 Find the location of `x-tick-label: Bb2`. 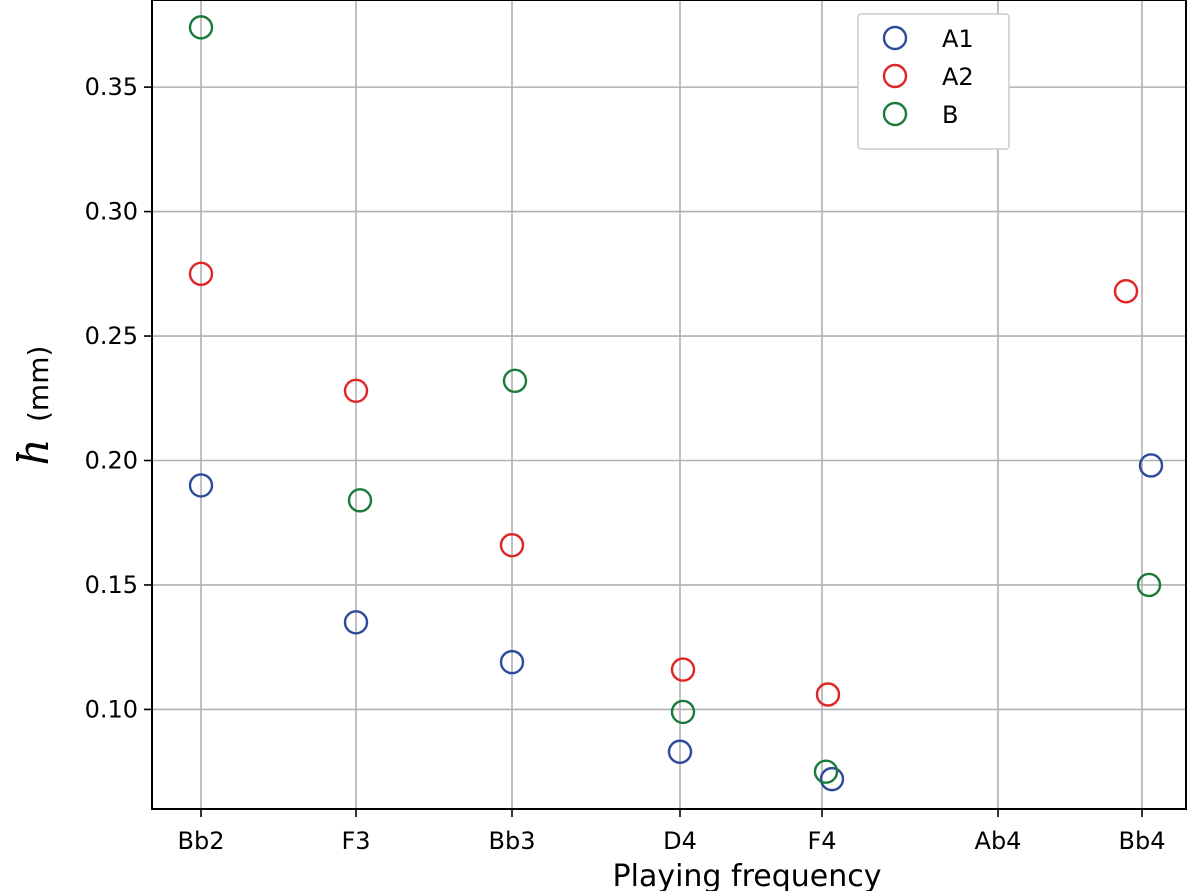

x-tick-label: Bb2 is located at coordinates (201, 841).